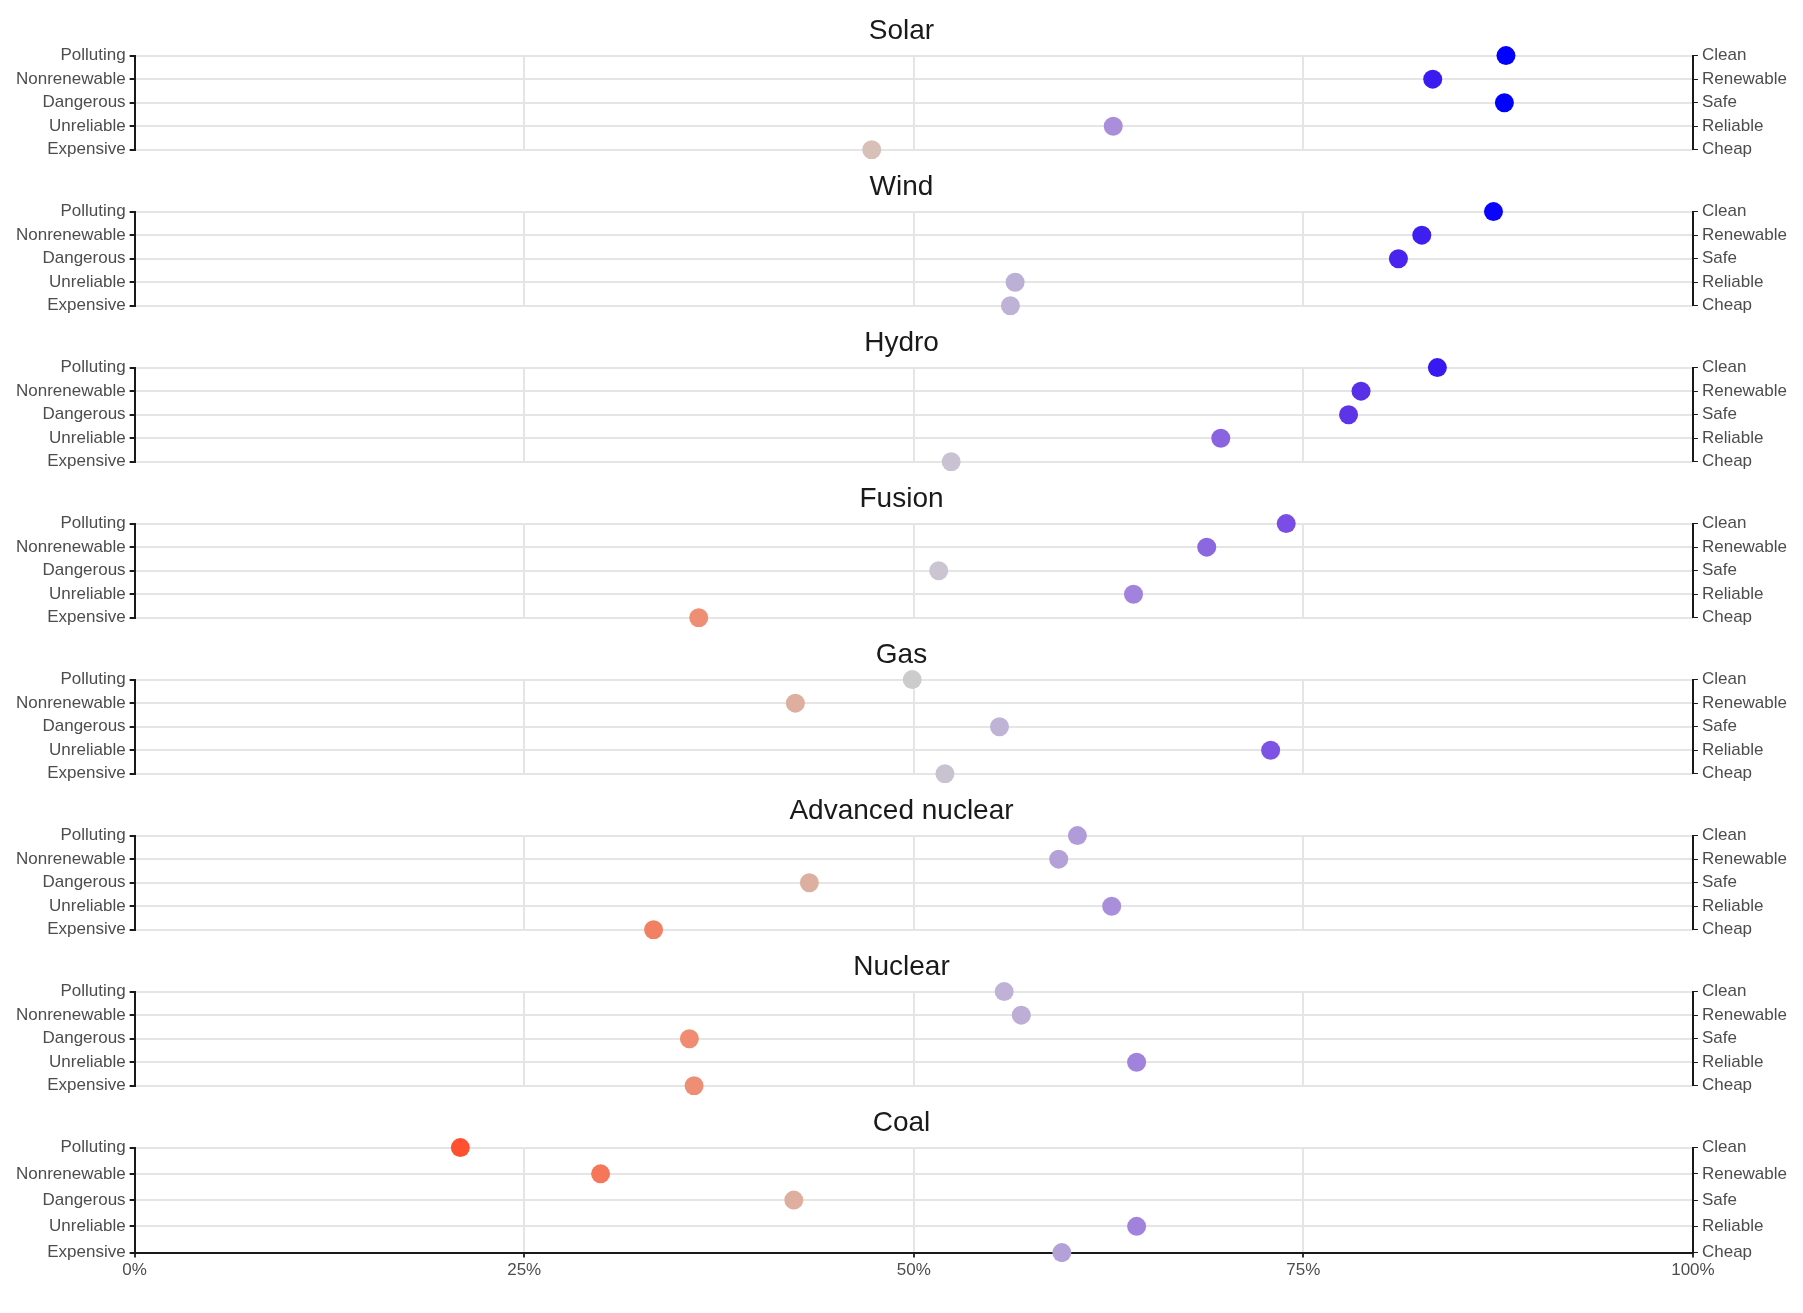  What do you see at coordinates (1693, 1270) in the screenshot?
I see `x-tick-label: 100%` at bounding box center [1693, 1270].